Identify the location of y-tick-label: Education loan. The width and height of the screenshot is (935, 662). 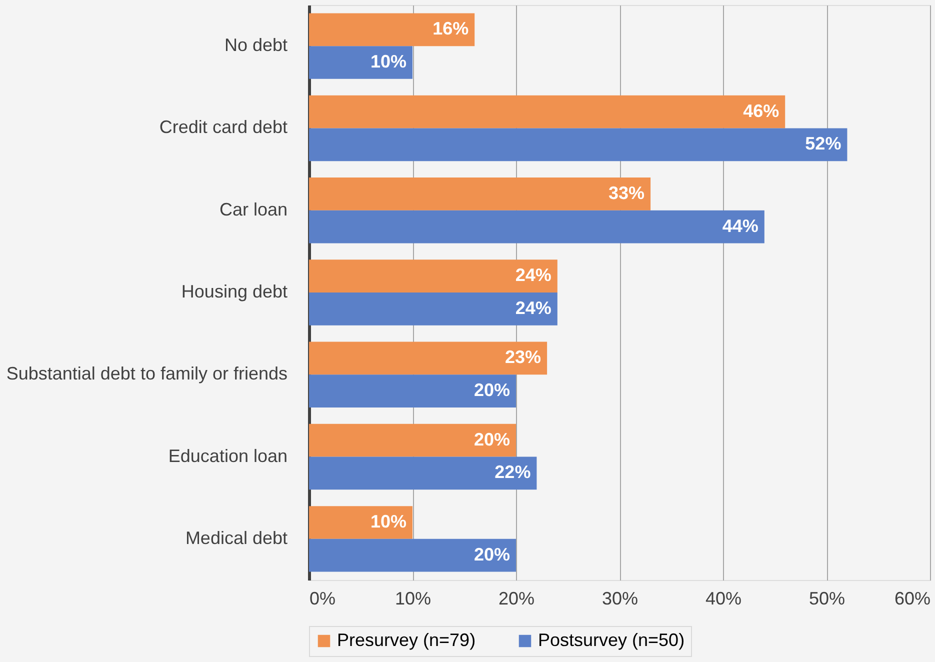
(228, 456).